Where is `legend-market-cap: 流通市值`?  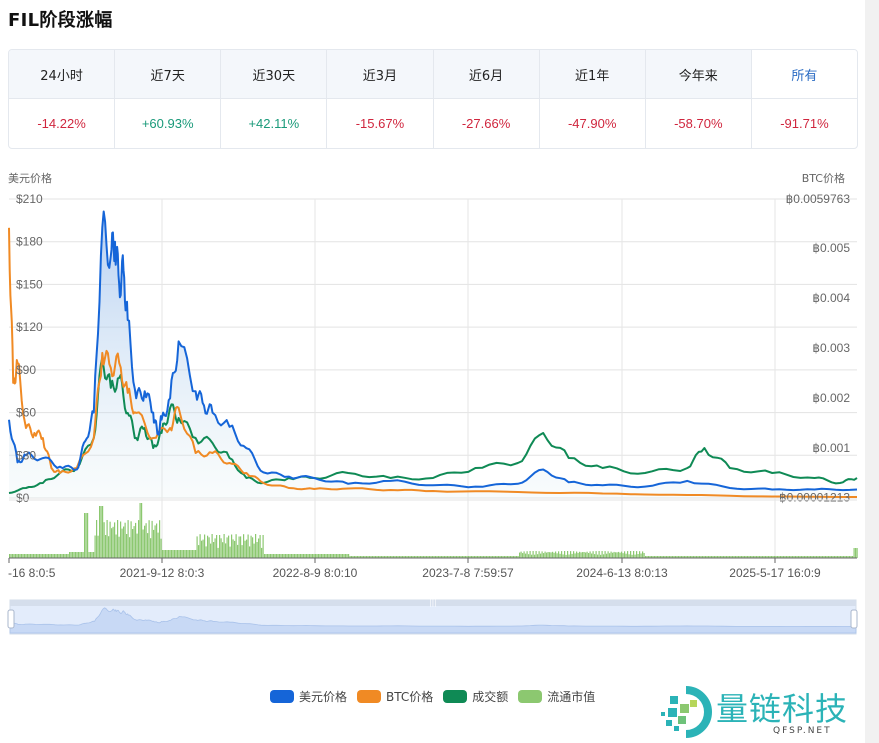 legend-market-cap: 流通市值 is located at coordinates (556, 696).